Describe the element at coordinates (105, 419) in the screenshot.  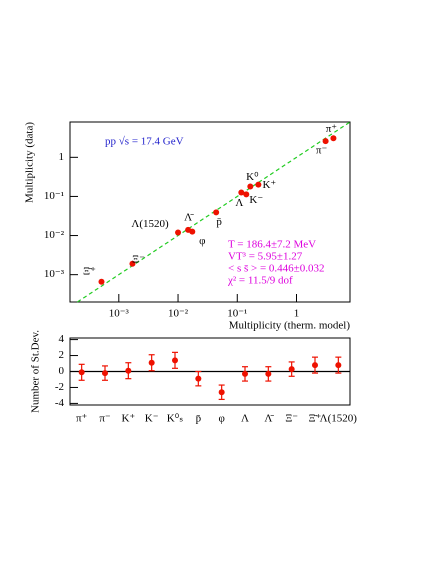
I see `x-tick-label: π⁻` at that location.